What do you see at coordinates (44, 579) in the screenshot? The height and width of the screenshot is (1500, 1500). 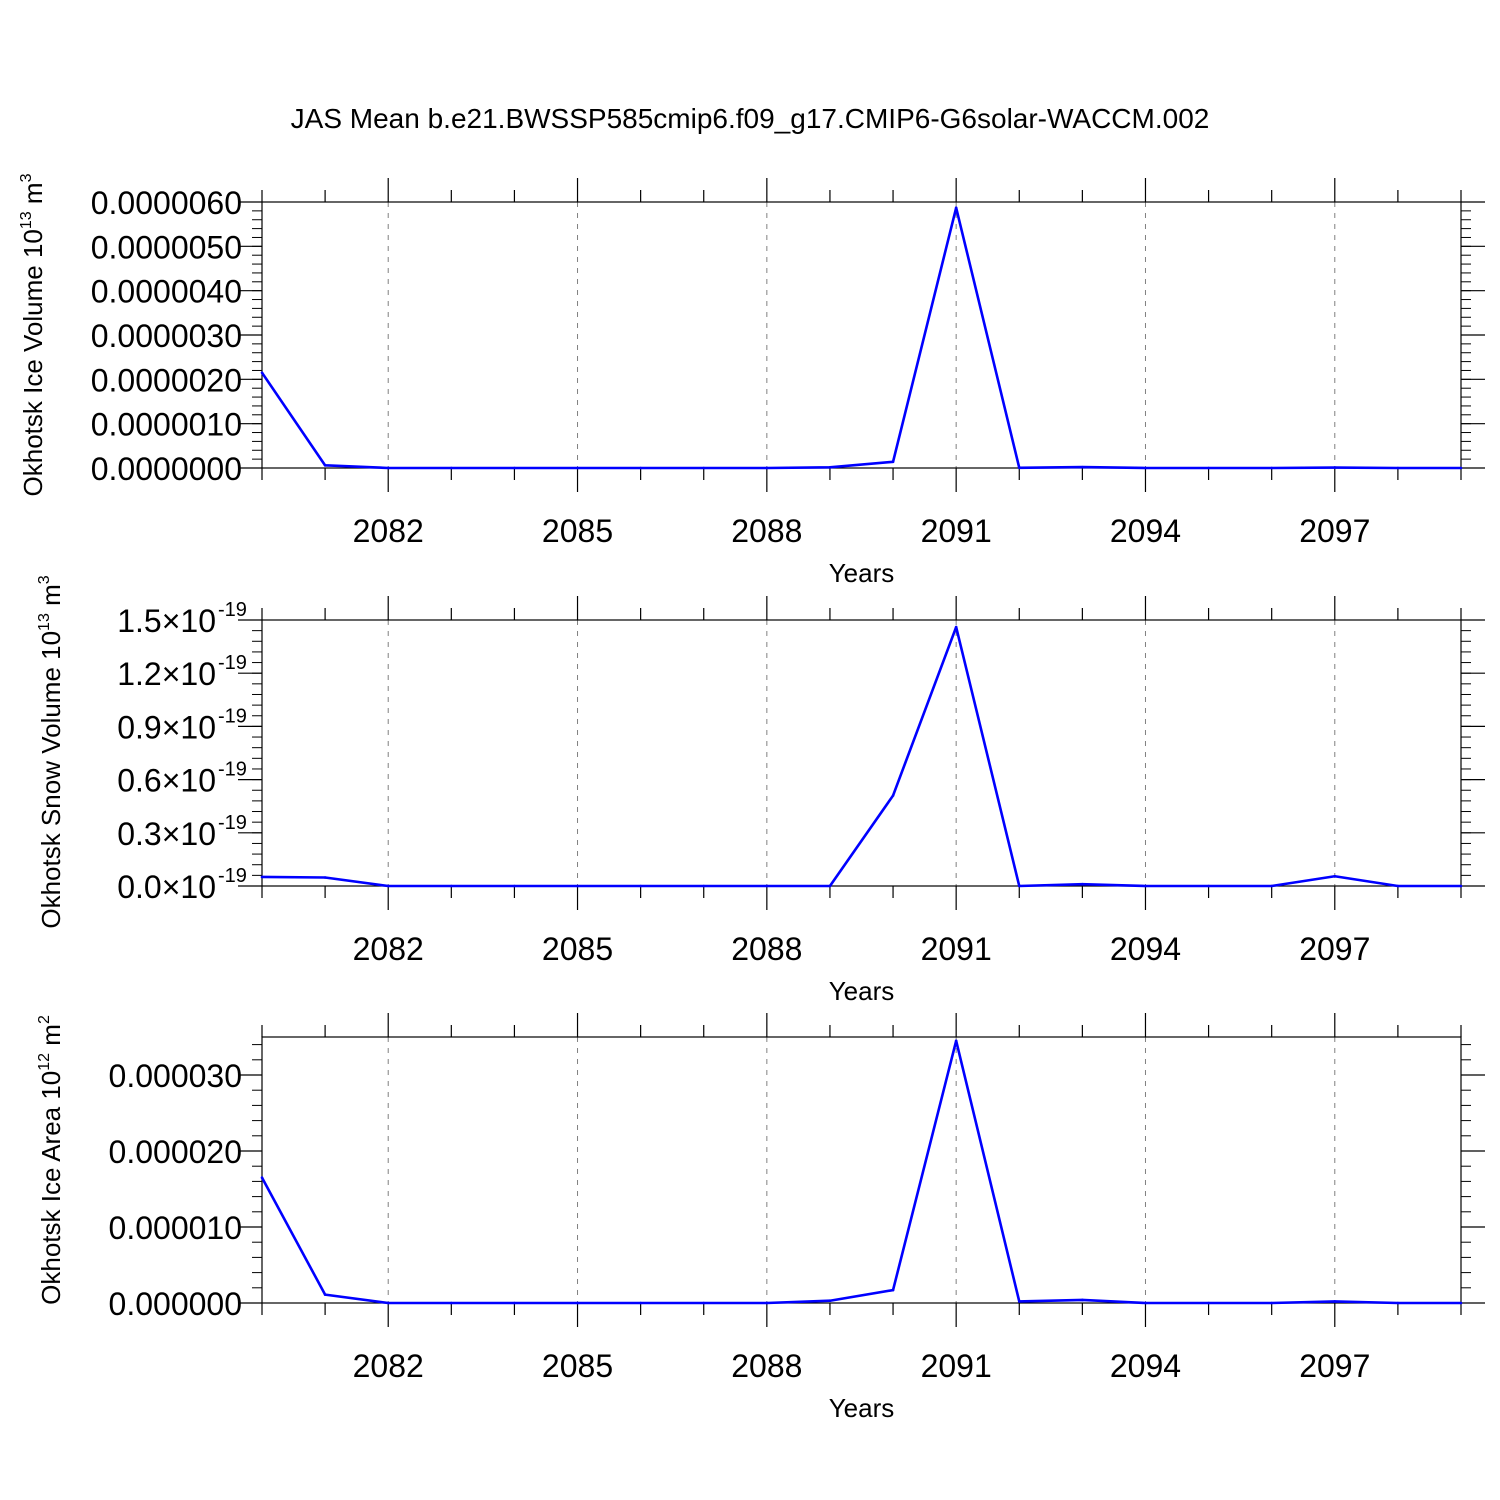 I see `y-axis-title-unit-exponent: 3` at bounding box center [44, 579].